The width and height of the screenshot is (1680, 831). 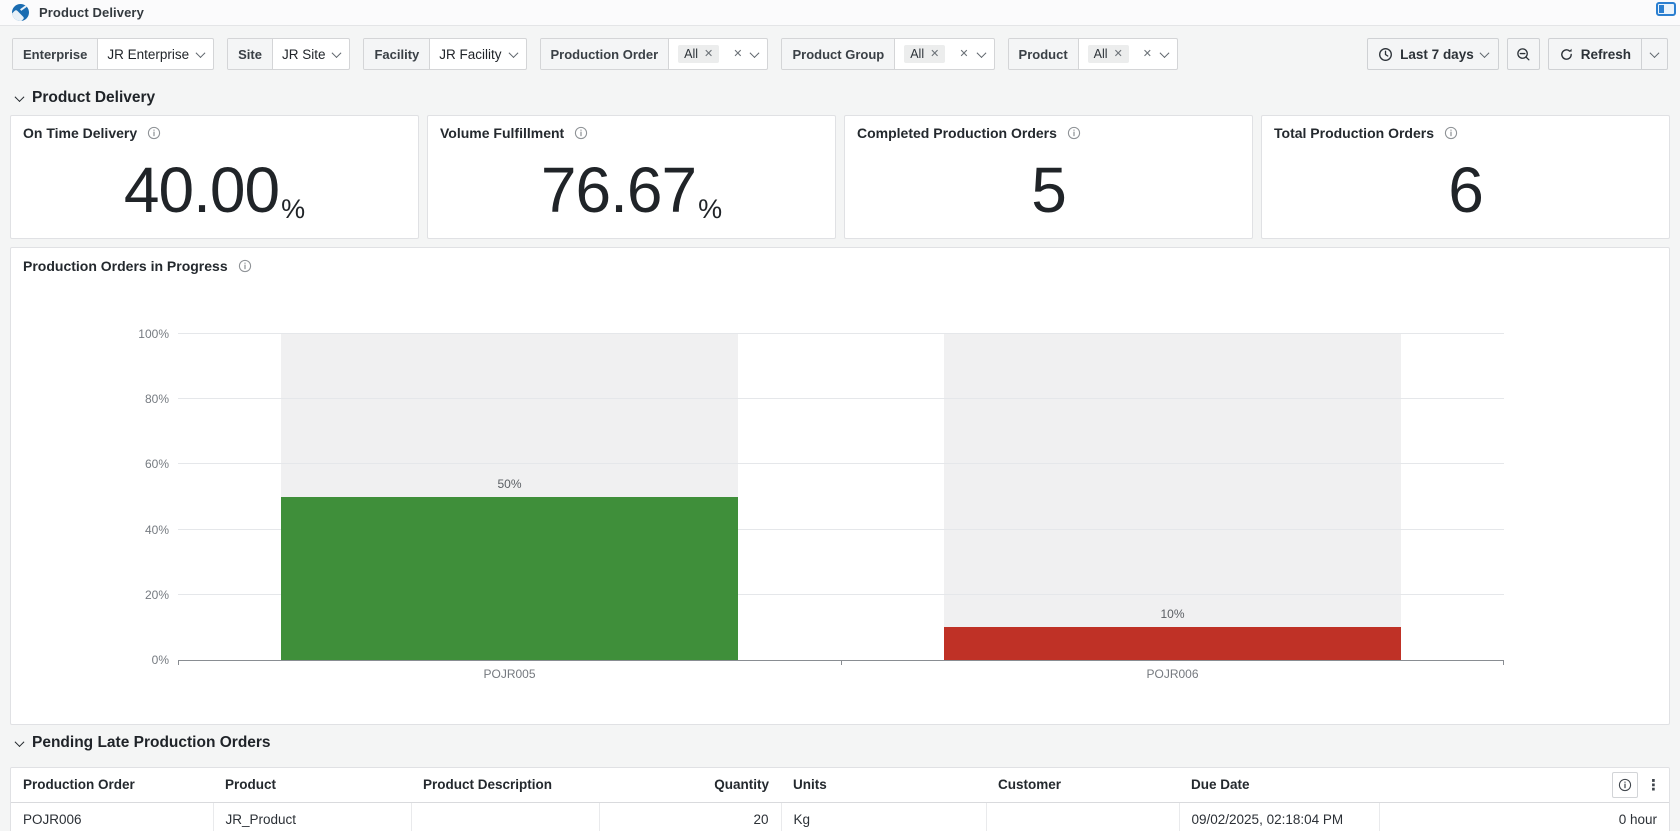 What do you see at coordinates (1048, 190) in the screenshot?
I see `kpi-value: 5` at bounding box center [1048, 190].